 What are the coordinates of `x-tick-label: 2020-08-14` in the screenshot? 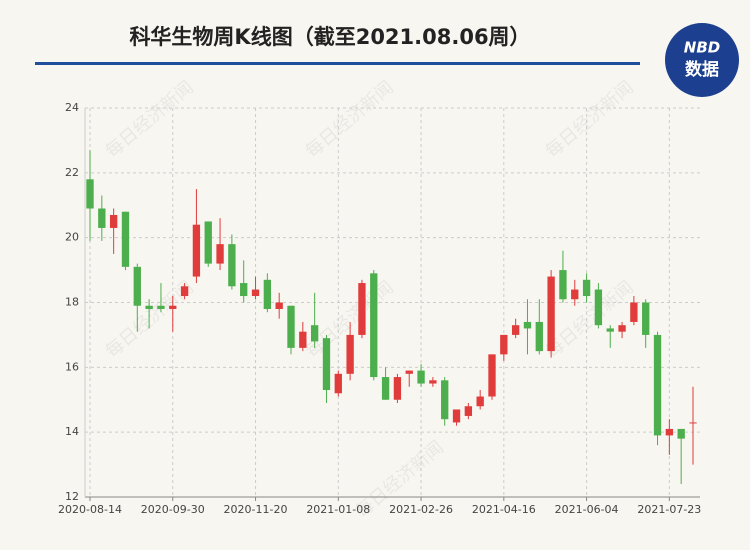 It's located at (90, 509).